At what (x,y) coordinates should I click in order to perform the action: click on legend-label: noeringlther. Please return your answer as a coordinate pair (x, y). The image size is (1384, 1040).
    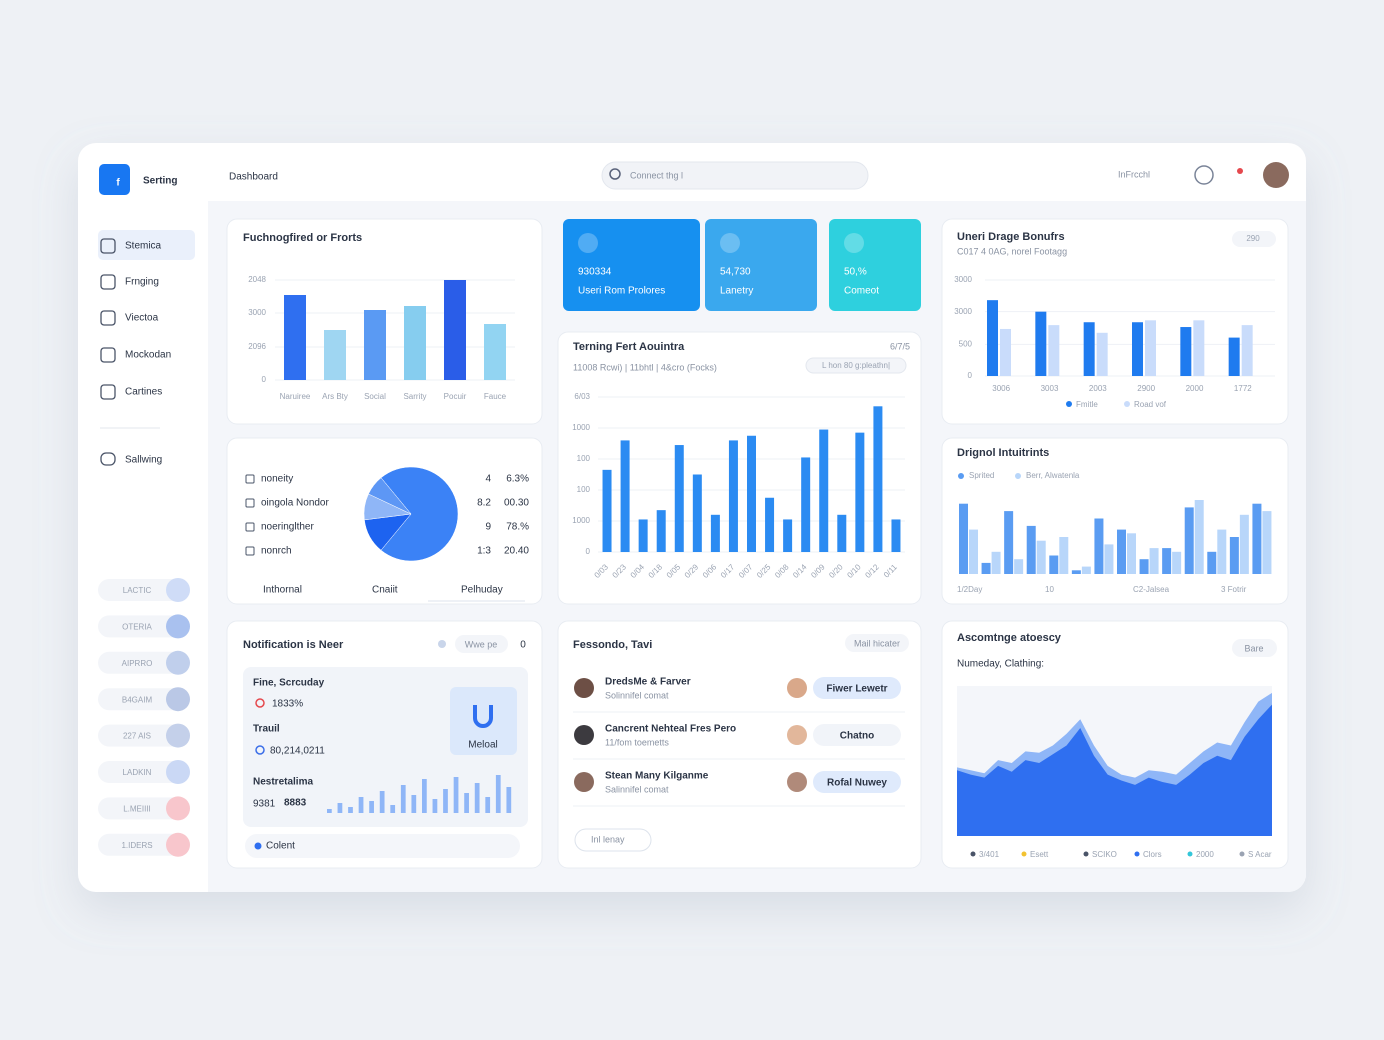
    Looking at the image, I should click on (287, 527).